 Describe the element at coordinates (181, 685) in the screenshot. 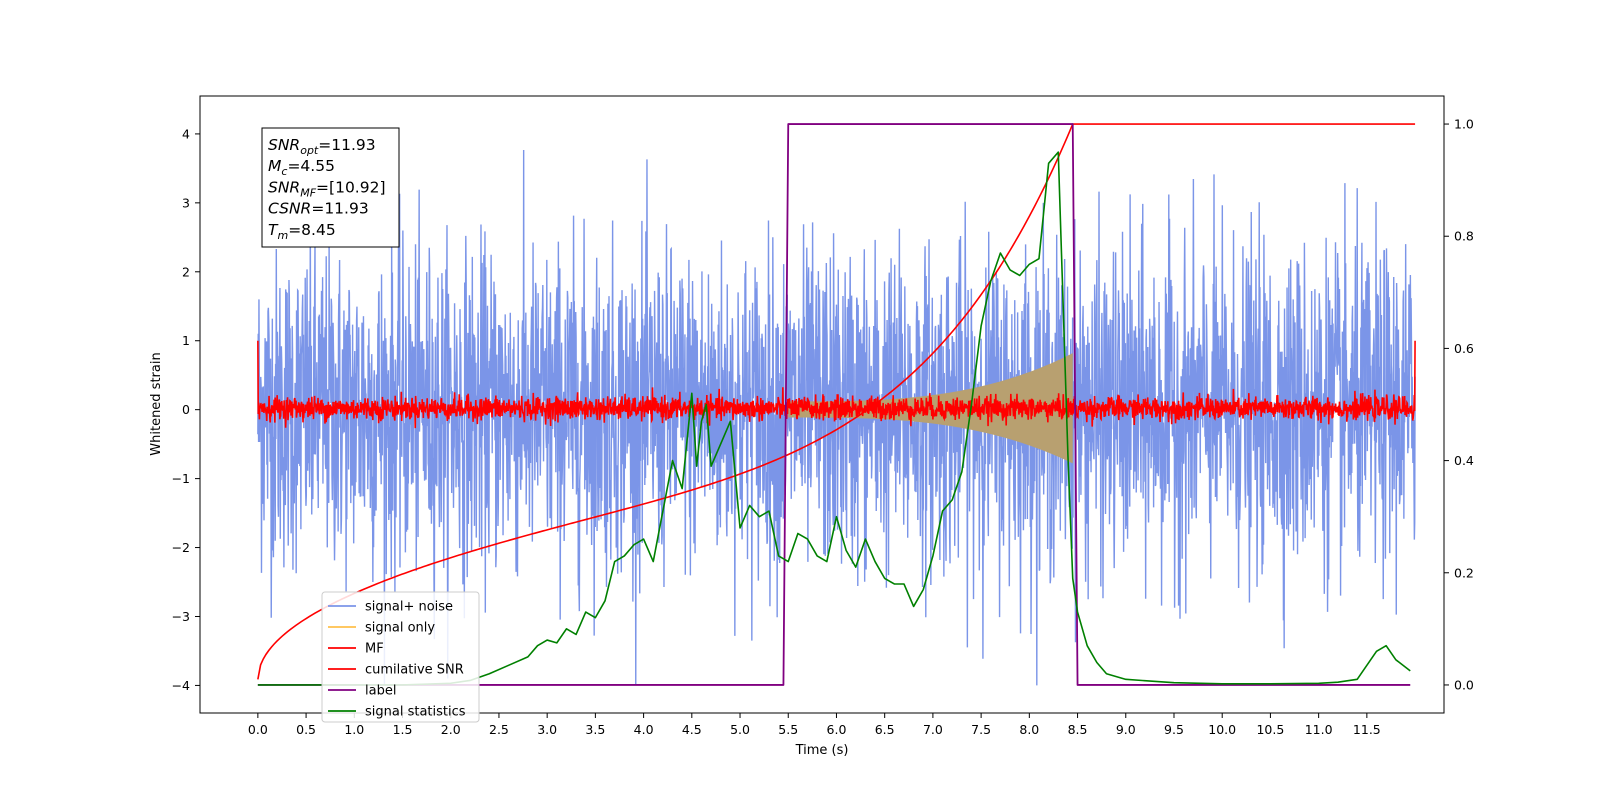

I see `y-tick-label: −4` at that location.